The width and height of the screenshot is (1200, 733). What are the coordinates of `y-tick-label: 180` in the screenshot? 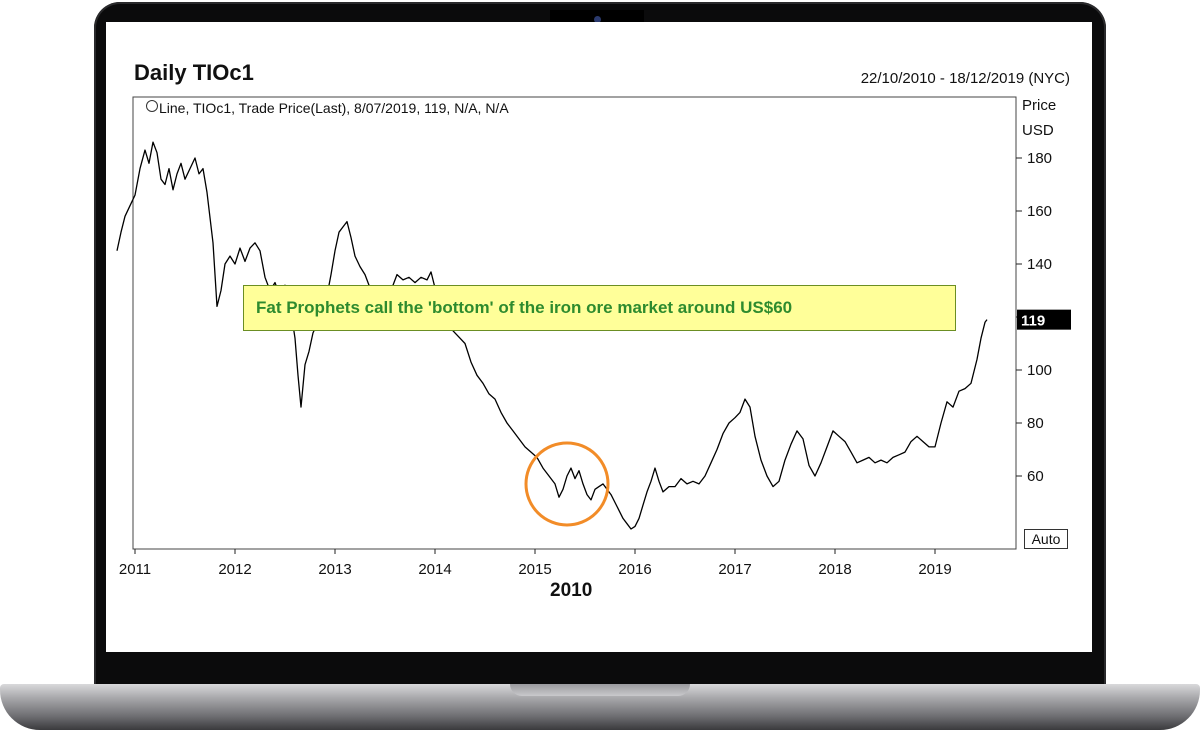 It's located at (1039, 158).